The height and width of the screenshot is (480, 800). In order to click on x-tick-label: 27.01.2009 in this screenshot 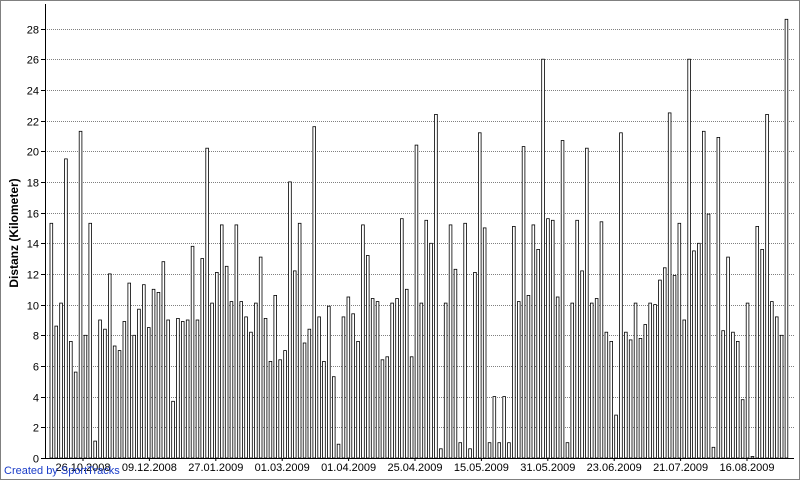, I will do `click(215, 468)`.